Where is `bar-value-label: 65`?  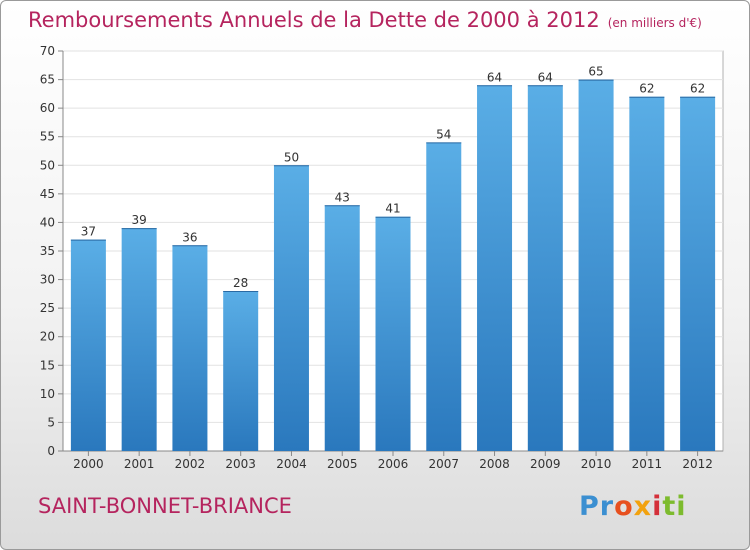 bar-value-label: 65 is located at coordinates (595, 72).